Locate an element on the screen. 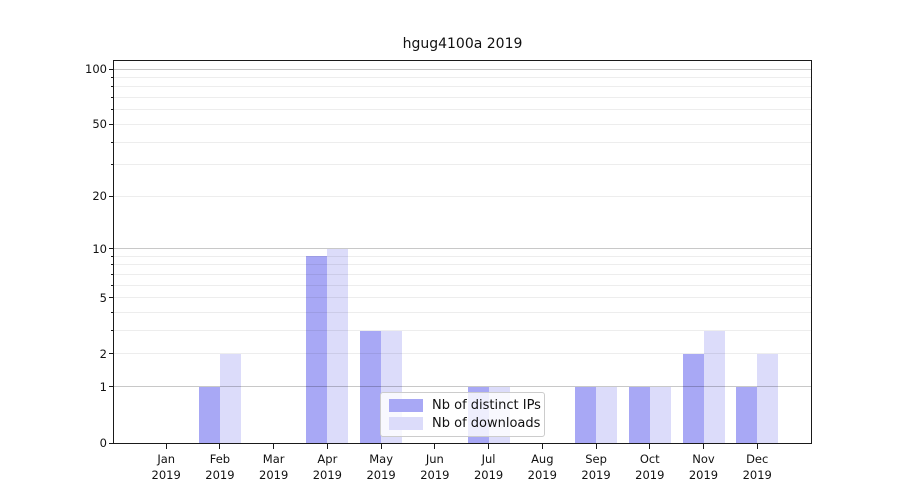 The width and height of the screenshot is (900, 500). spine-top is located at coordinates (462, 60).